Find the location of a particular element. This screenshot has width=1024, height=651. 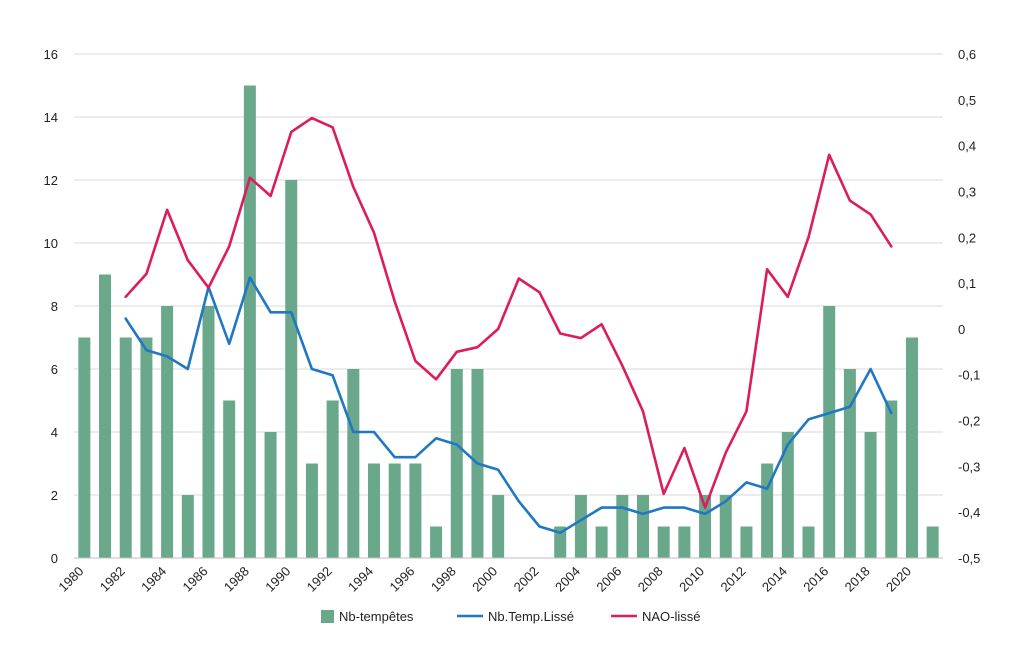

x-tick-label: 2006 is located at coordinates (608, 579).